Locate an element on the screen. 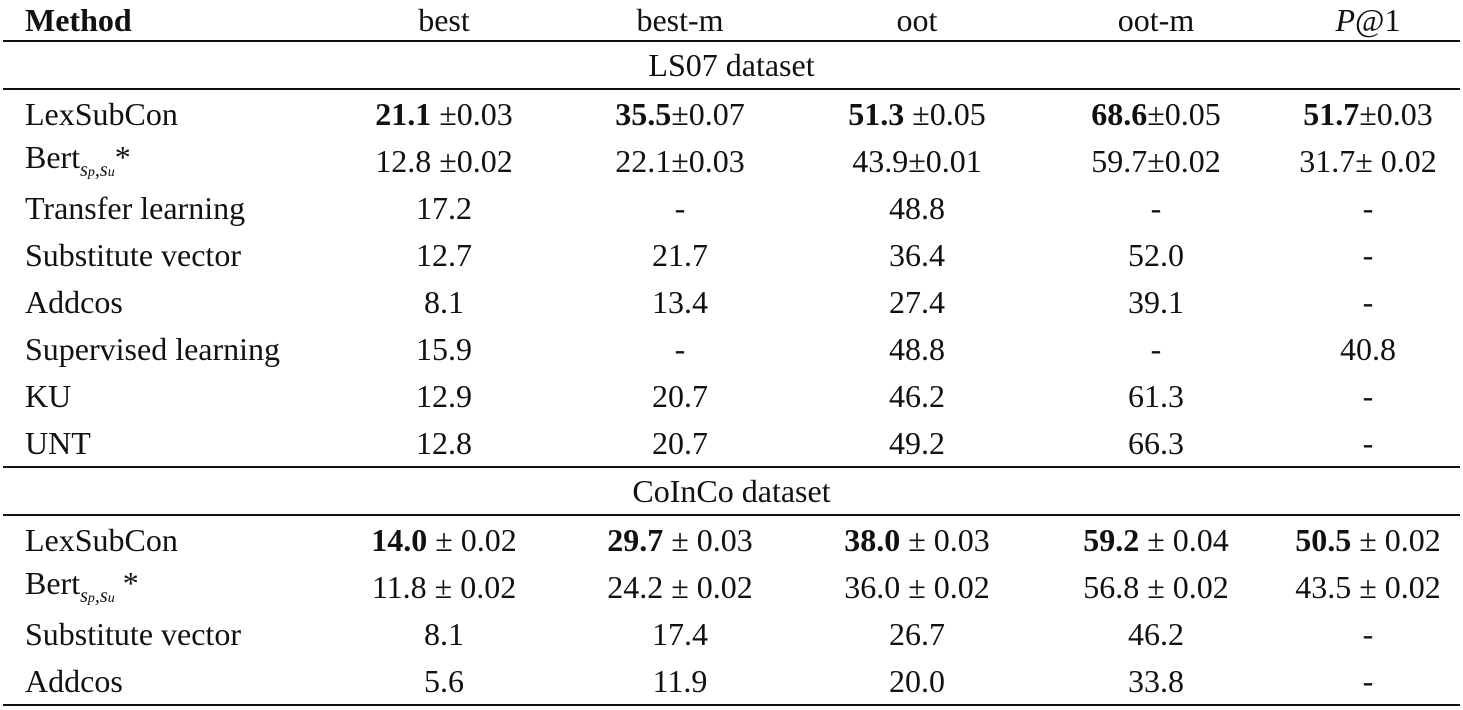 The image size is (1463, 710). header-best: best is located at coordinates (444, 20).